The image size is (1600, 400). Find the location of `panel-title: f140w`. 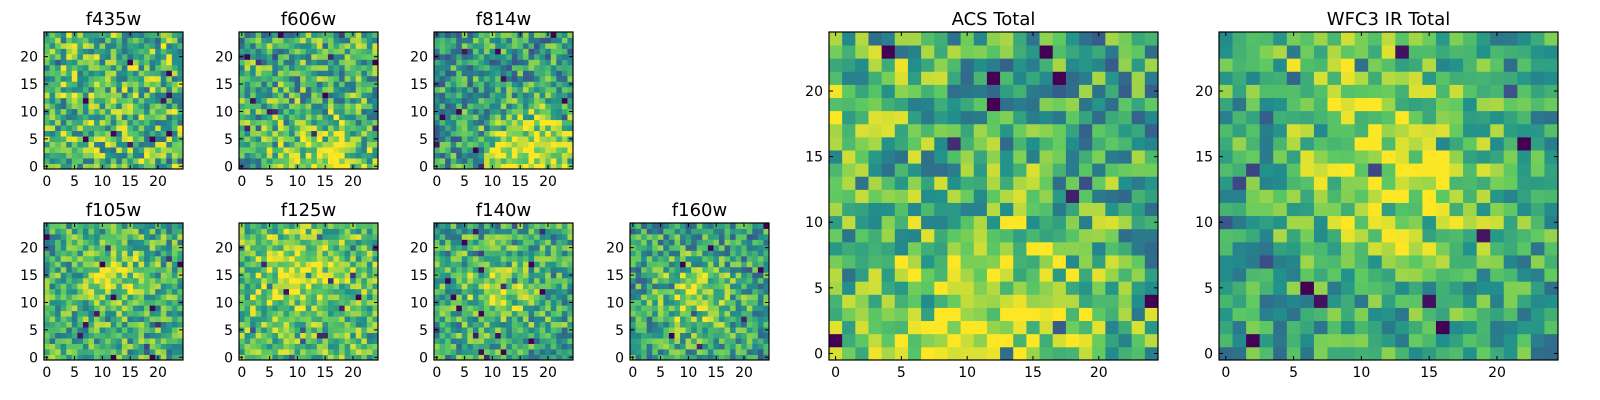

panel-title: f140w is located at coordinates (503, 210).